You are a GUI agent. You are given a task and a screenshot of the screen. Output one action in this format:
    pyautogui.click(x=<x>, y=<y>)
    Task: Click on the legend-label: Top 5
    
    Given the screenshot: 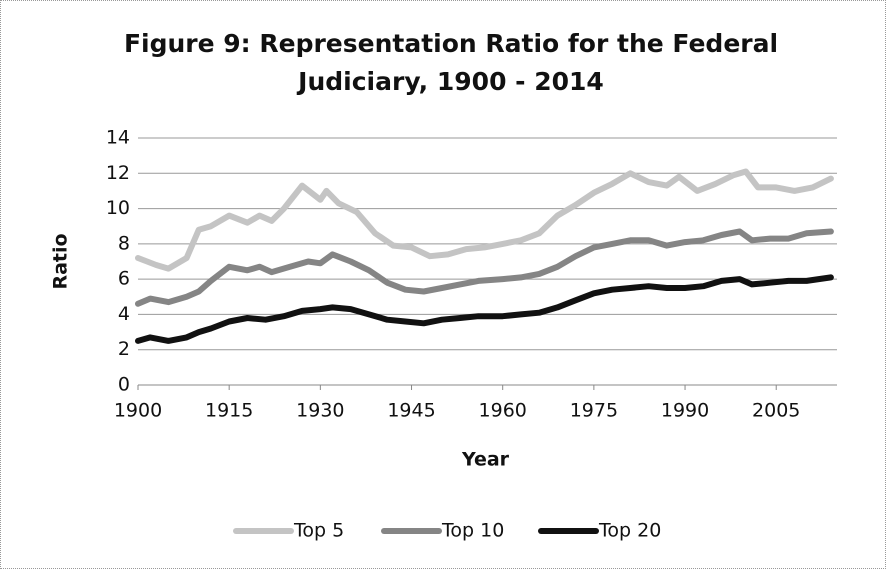 What is the action you would take?
    pyautogui.click(x=318, y=531)
    